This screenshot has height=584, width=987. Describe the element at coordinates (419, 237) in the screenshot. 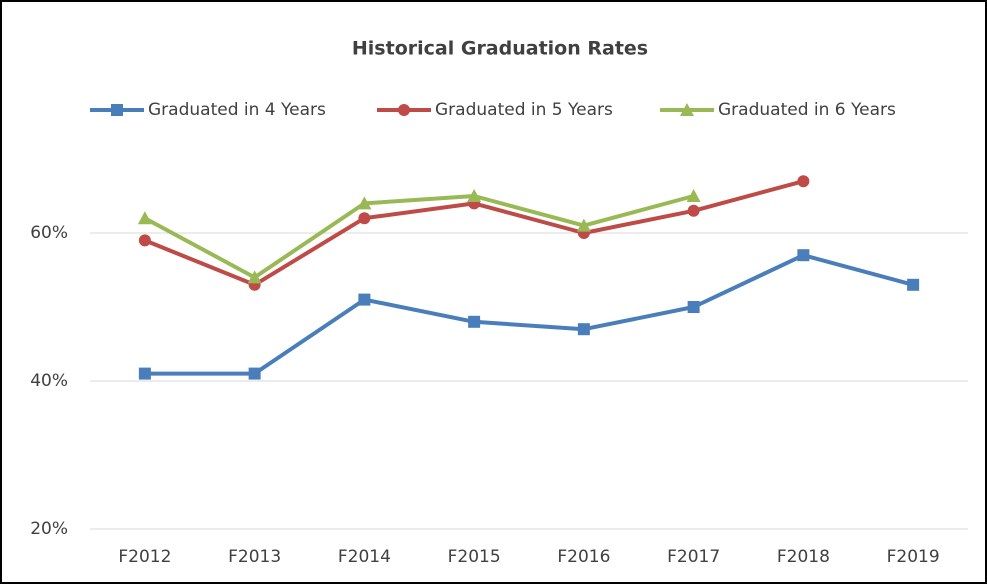

I see `series-line` at that location.